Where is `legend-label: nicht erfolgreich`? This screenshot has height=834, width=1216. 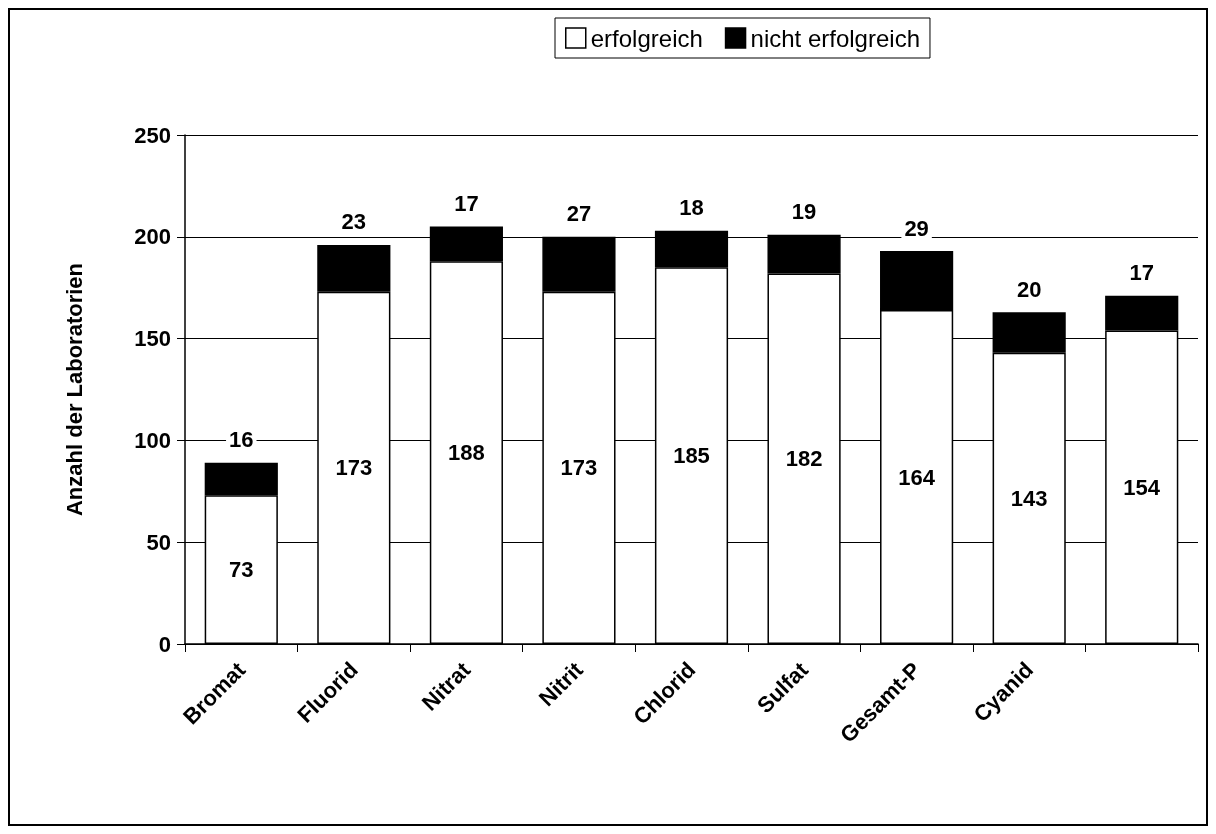
legend-label: nicht erfolgreich is located at coordinates (835, 38).